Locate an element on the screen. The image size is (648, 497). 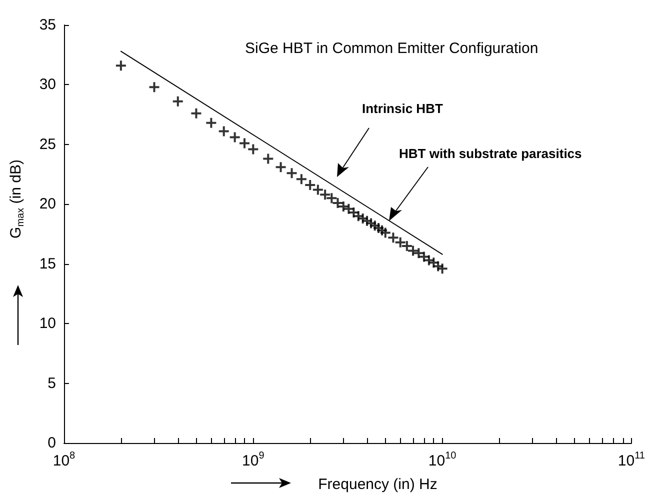
annotation: HBT with substrate parasitics is located at coordinates (490, 153).